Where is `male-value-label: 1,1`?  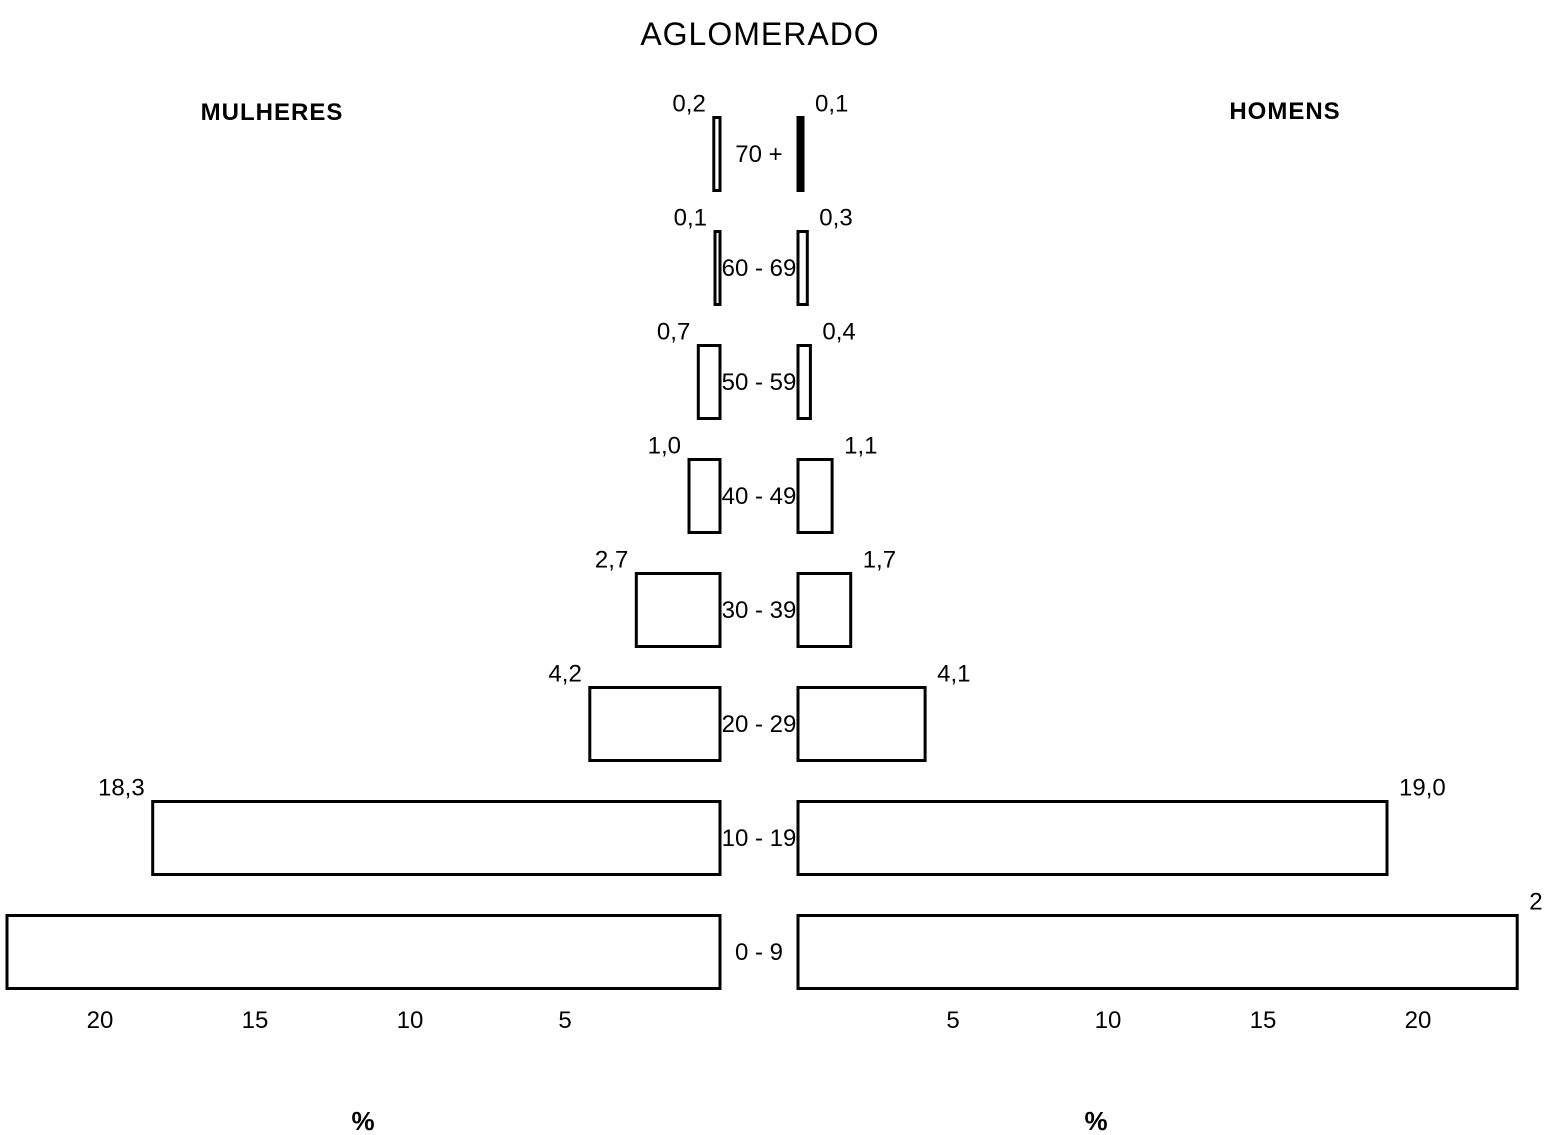
male-value-label: 1,1 is located at coordinates (860, 446).